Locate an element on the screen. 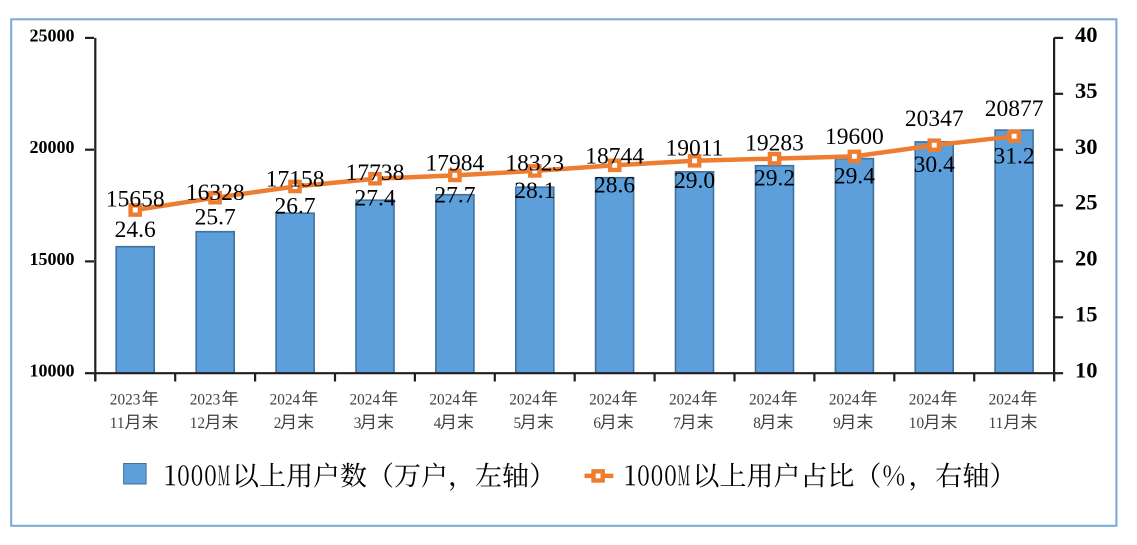 This screenshot has height=545, width=1137. svg-text: 27.4 is located at coordinates (374, 199).